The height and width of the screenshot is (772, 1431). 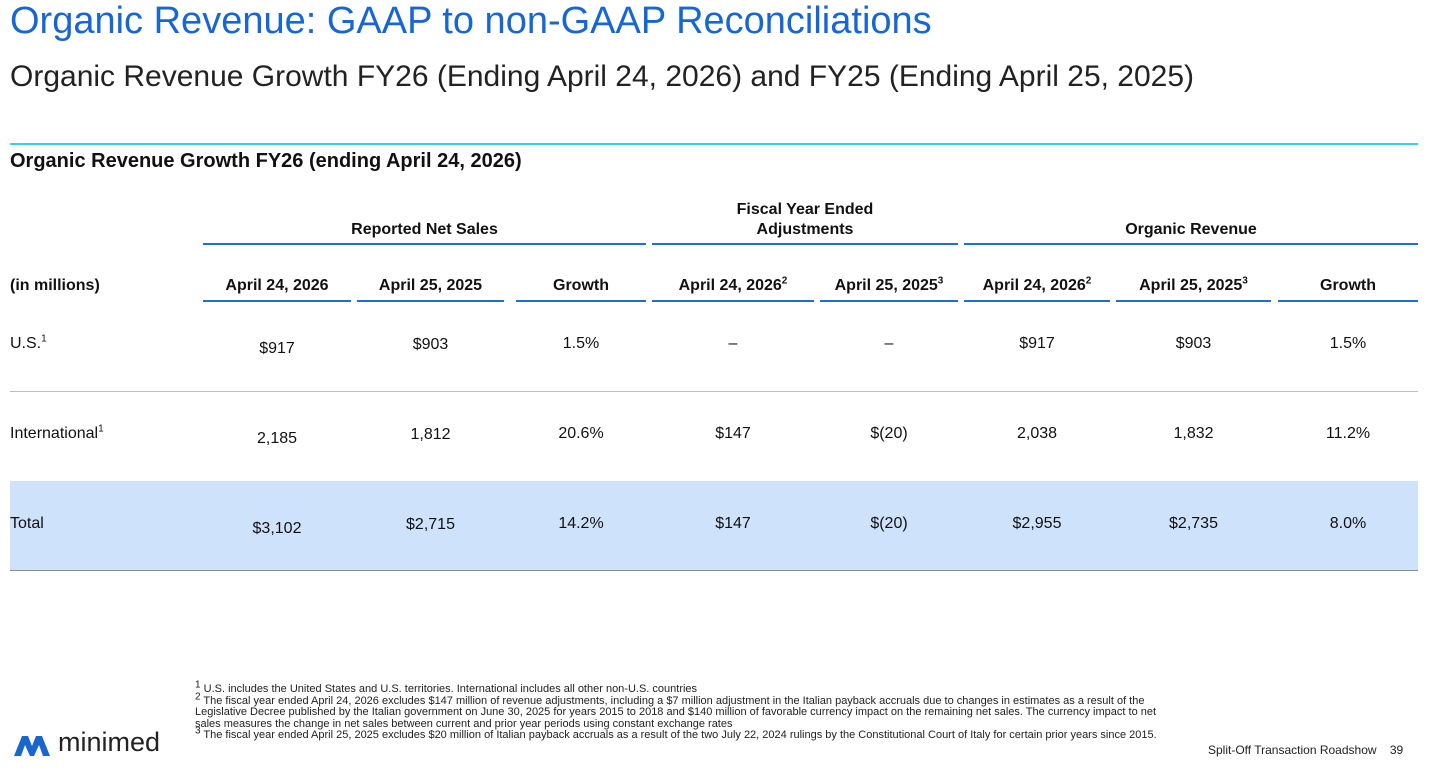 What do you see at coordinates (581, 433) in the screenshot?
I see `cell-international-c3: 20.6%` at bounding box center [581, 433].